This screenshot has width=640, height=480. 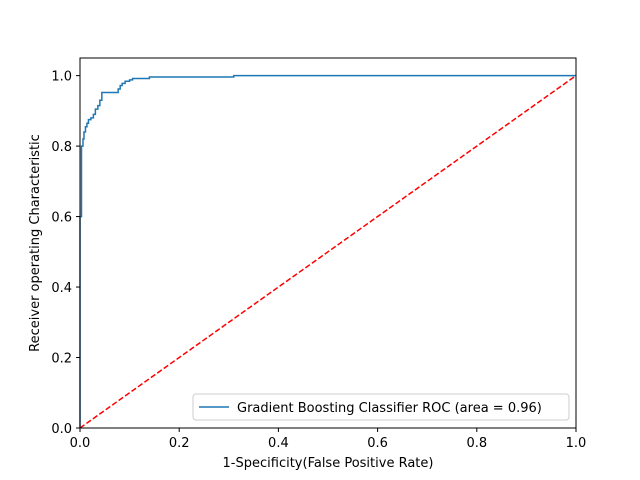 I want to click on y-axis-ticks: 0.0 0.2 0.4 0.6 0.8 1.0, so click(x=65, y=253).